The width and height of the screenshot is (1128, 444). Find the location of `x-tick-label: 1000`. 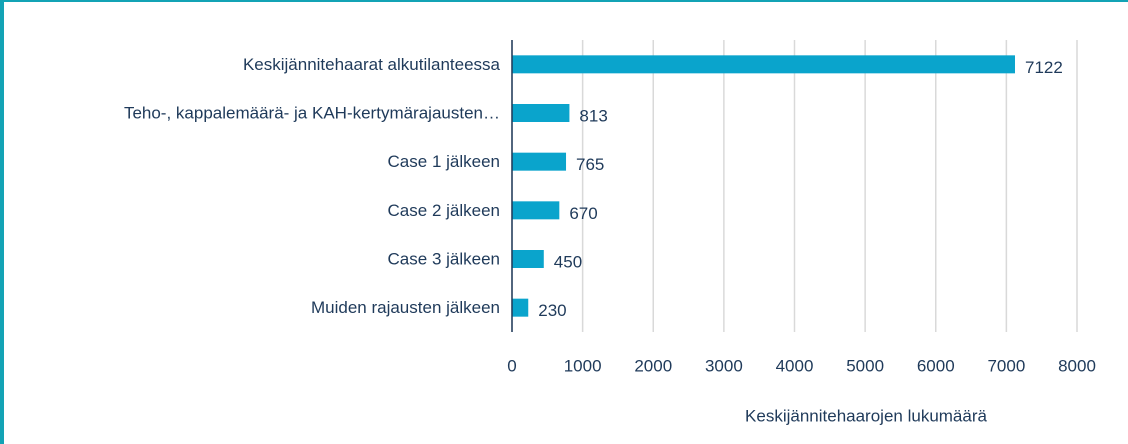

x-tick-label: 1000 is located at coordinates (583, 365).